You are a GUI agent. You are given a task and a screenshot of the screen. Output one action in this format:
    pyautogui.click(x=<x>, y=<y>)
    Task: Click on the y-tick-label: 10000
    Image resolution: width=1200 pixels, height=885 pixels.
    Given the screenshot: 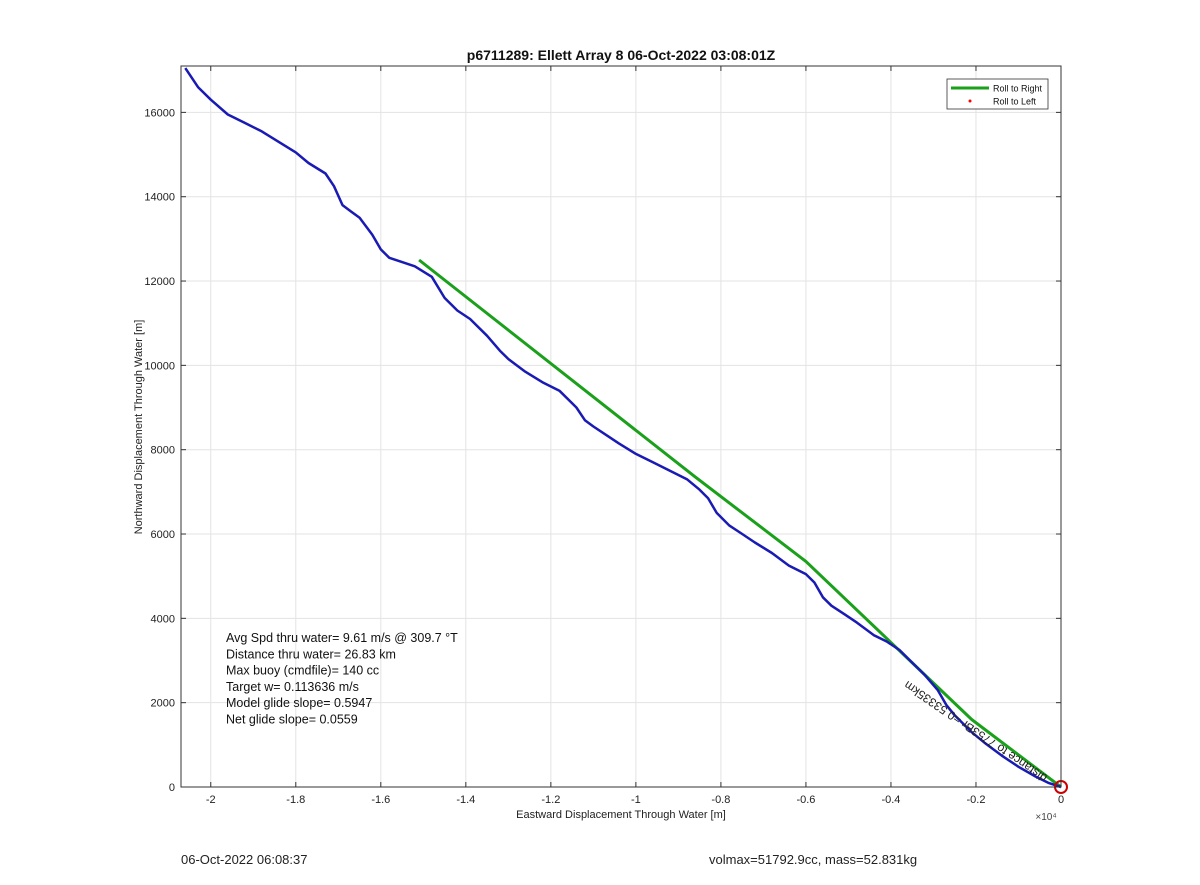 What is the action you would take?
    pyautogui.click(x=159, y=366)
    